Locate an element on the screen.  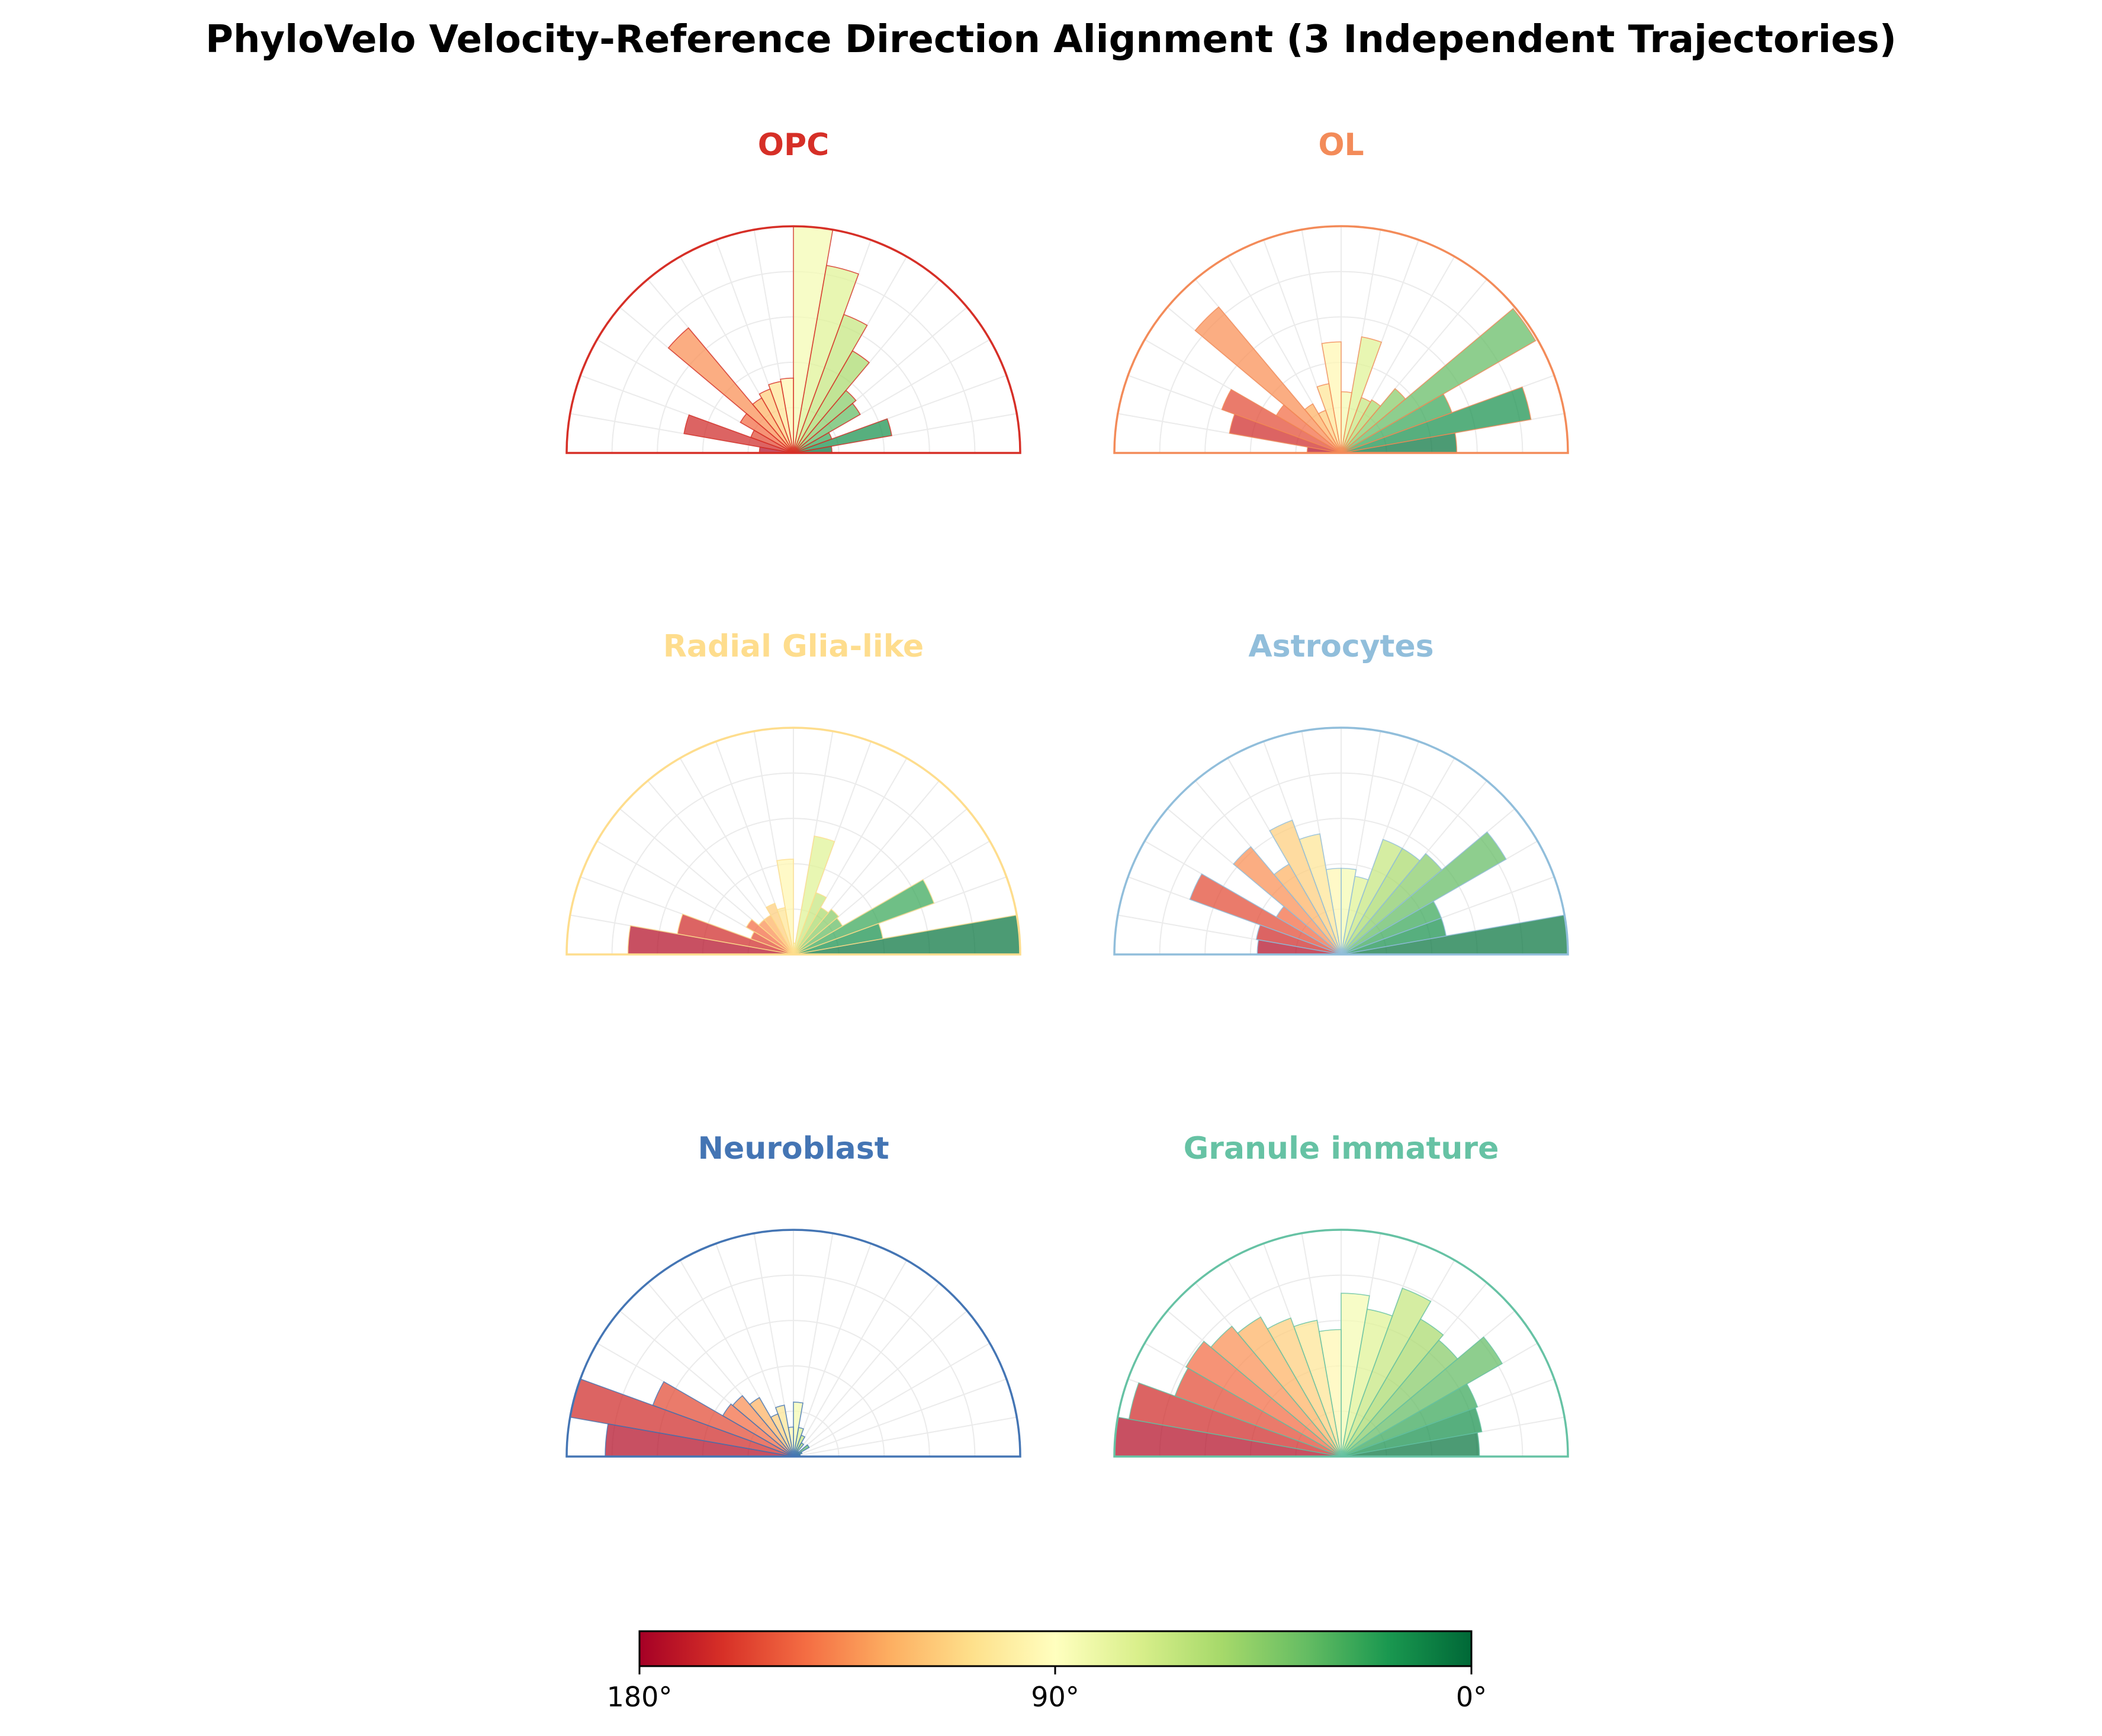
panel-ol: OL is located at coordinates (1341, 290).